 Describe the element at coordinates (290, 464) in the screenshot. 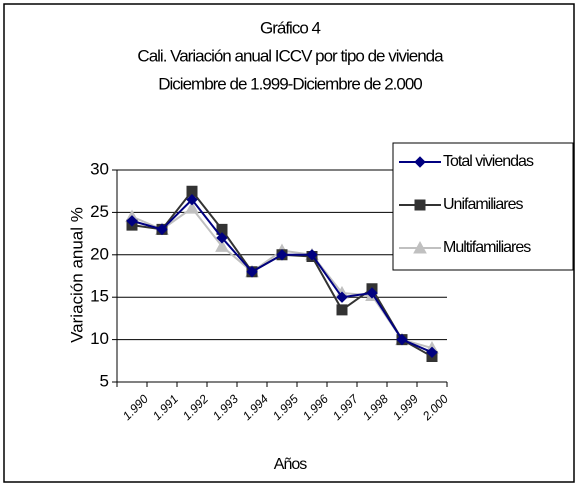

I see `x-axis-label: Años` at that location.